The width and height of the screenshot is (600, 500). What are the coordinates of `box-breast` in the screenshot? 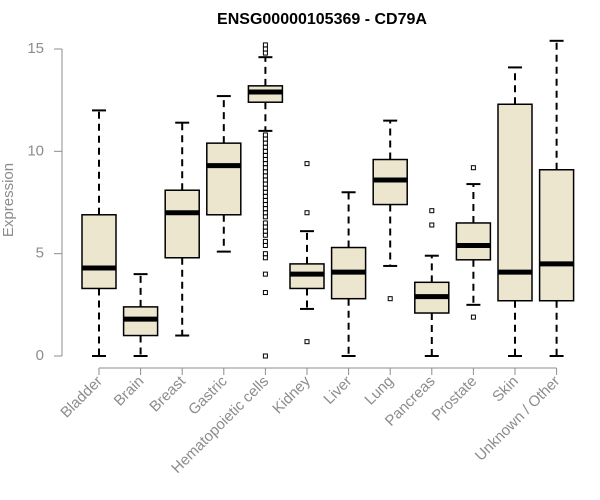 It's located at (182, 229).